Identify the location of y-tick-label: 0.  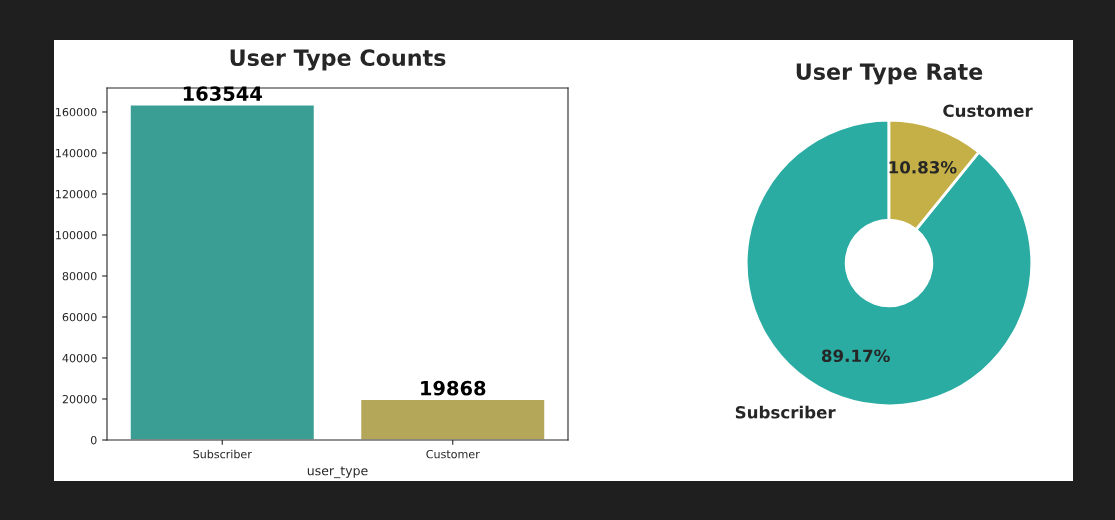
(93, 440).